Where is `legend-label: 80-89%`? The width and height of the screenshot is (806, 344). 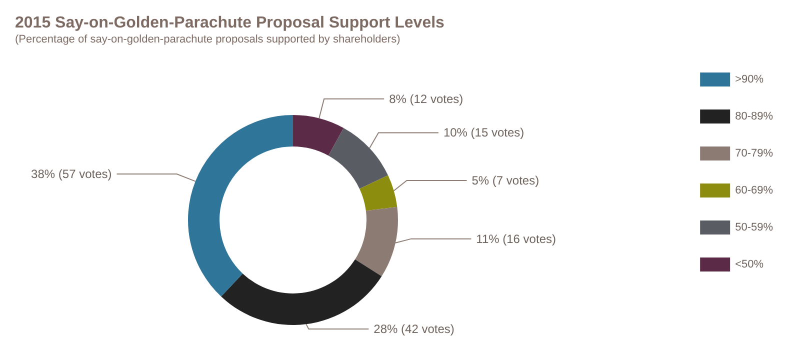
legend-label: 80-89% is located at coordinates (754, 116).